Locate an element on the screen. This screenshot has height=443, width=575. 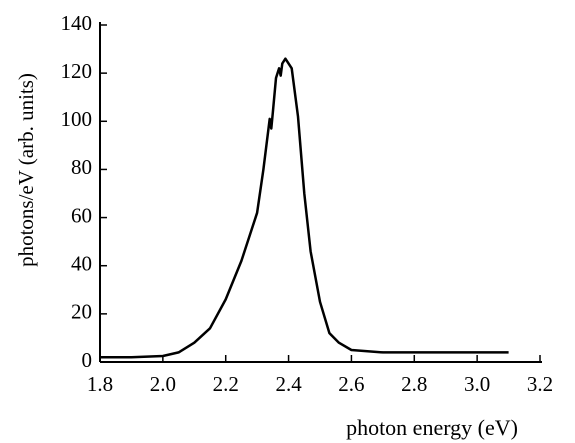
x-tick-label: 1.8 is located at coordinates (100, 384).